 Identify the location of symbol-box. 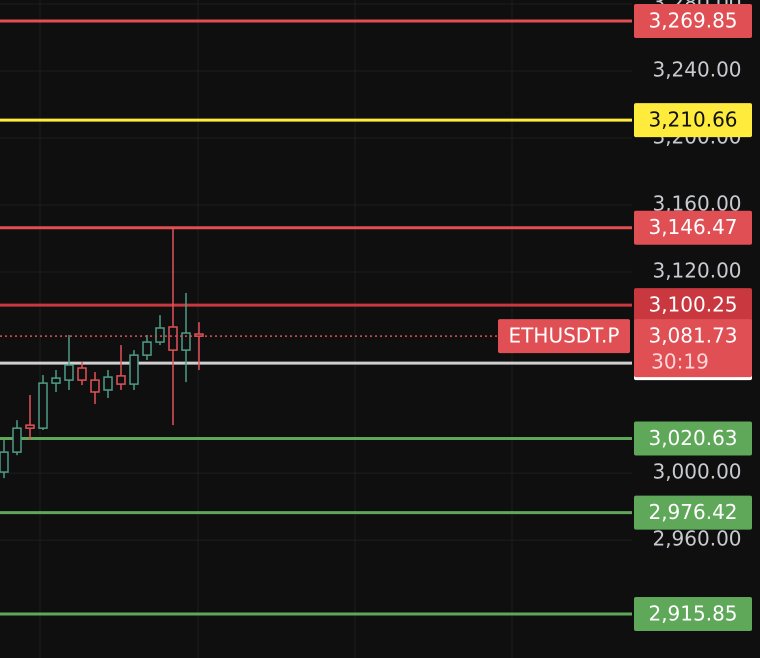
(564, 336).